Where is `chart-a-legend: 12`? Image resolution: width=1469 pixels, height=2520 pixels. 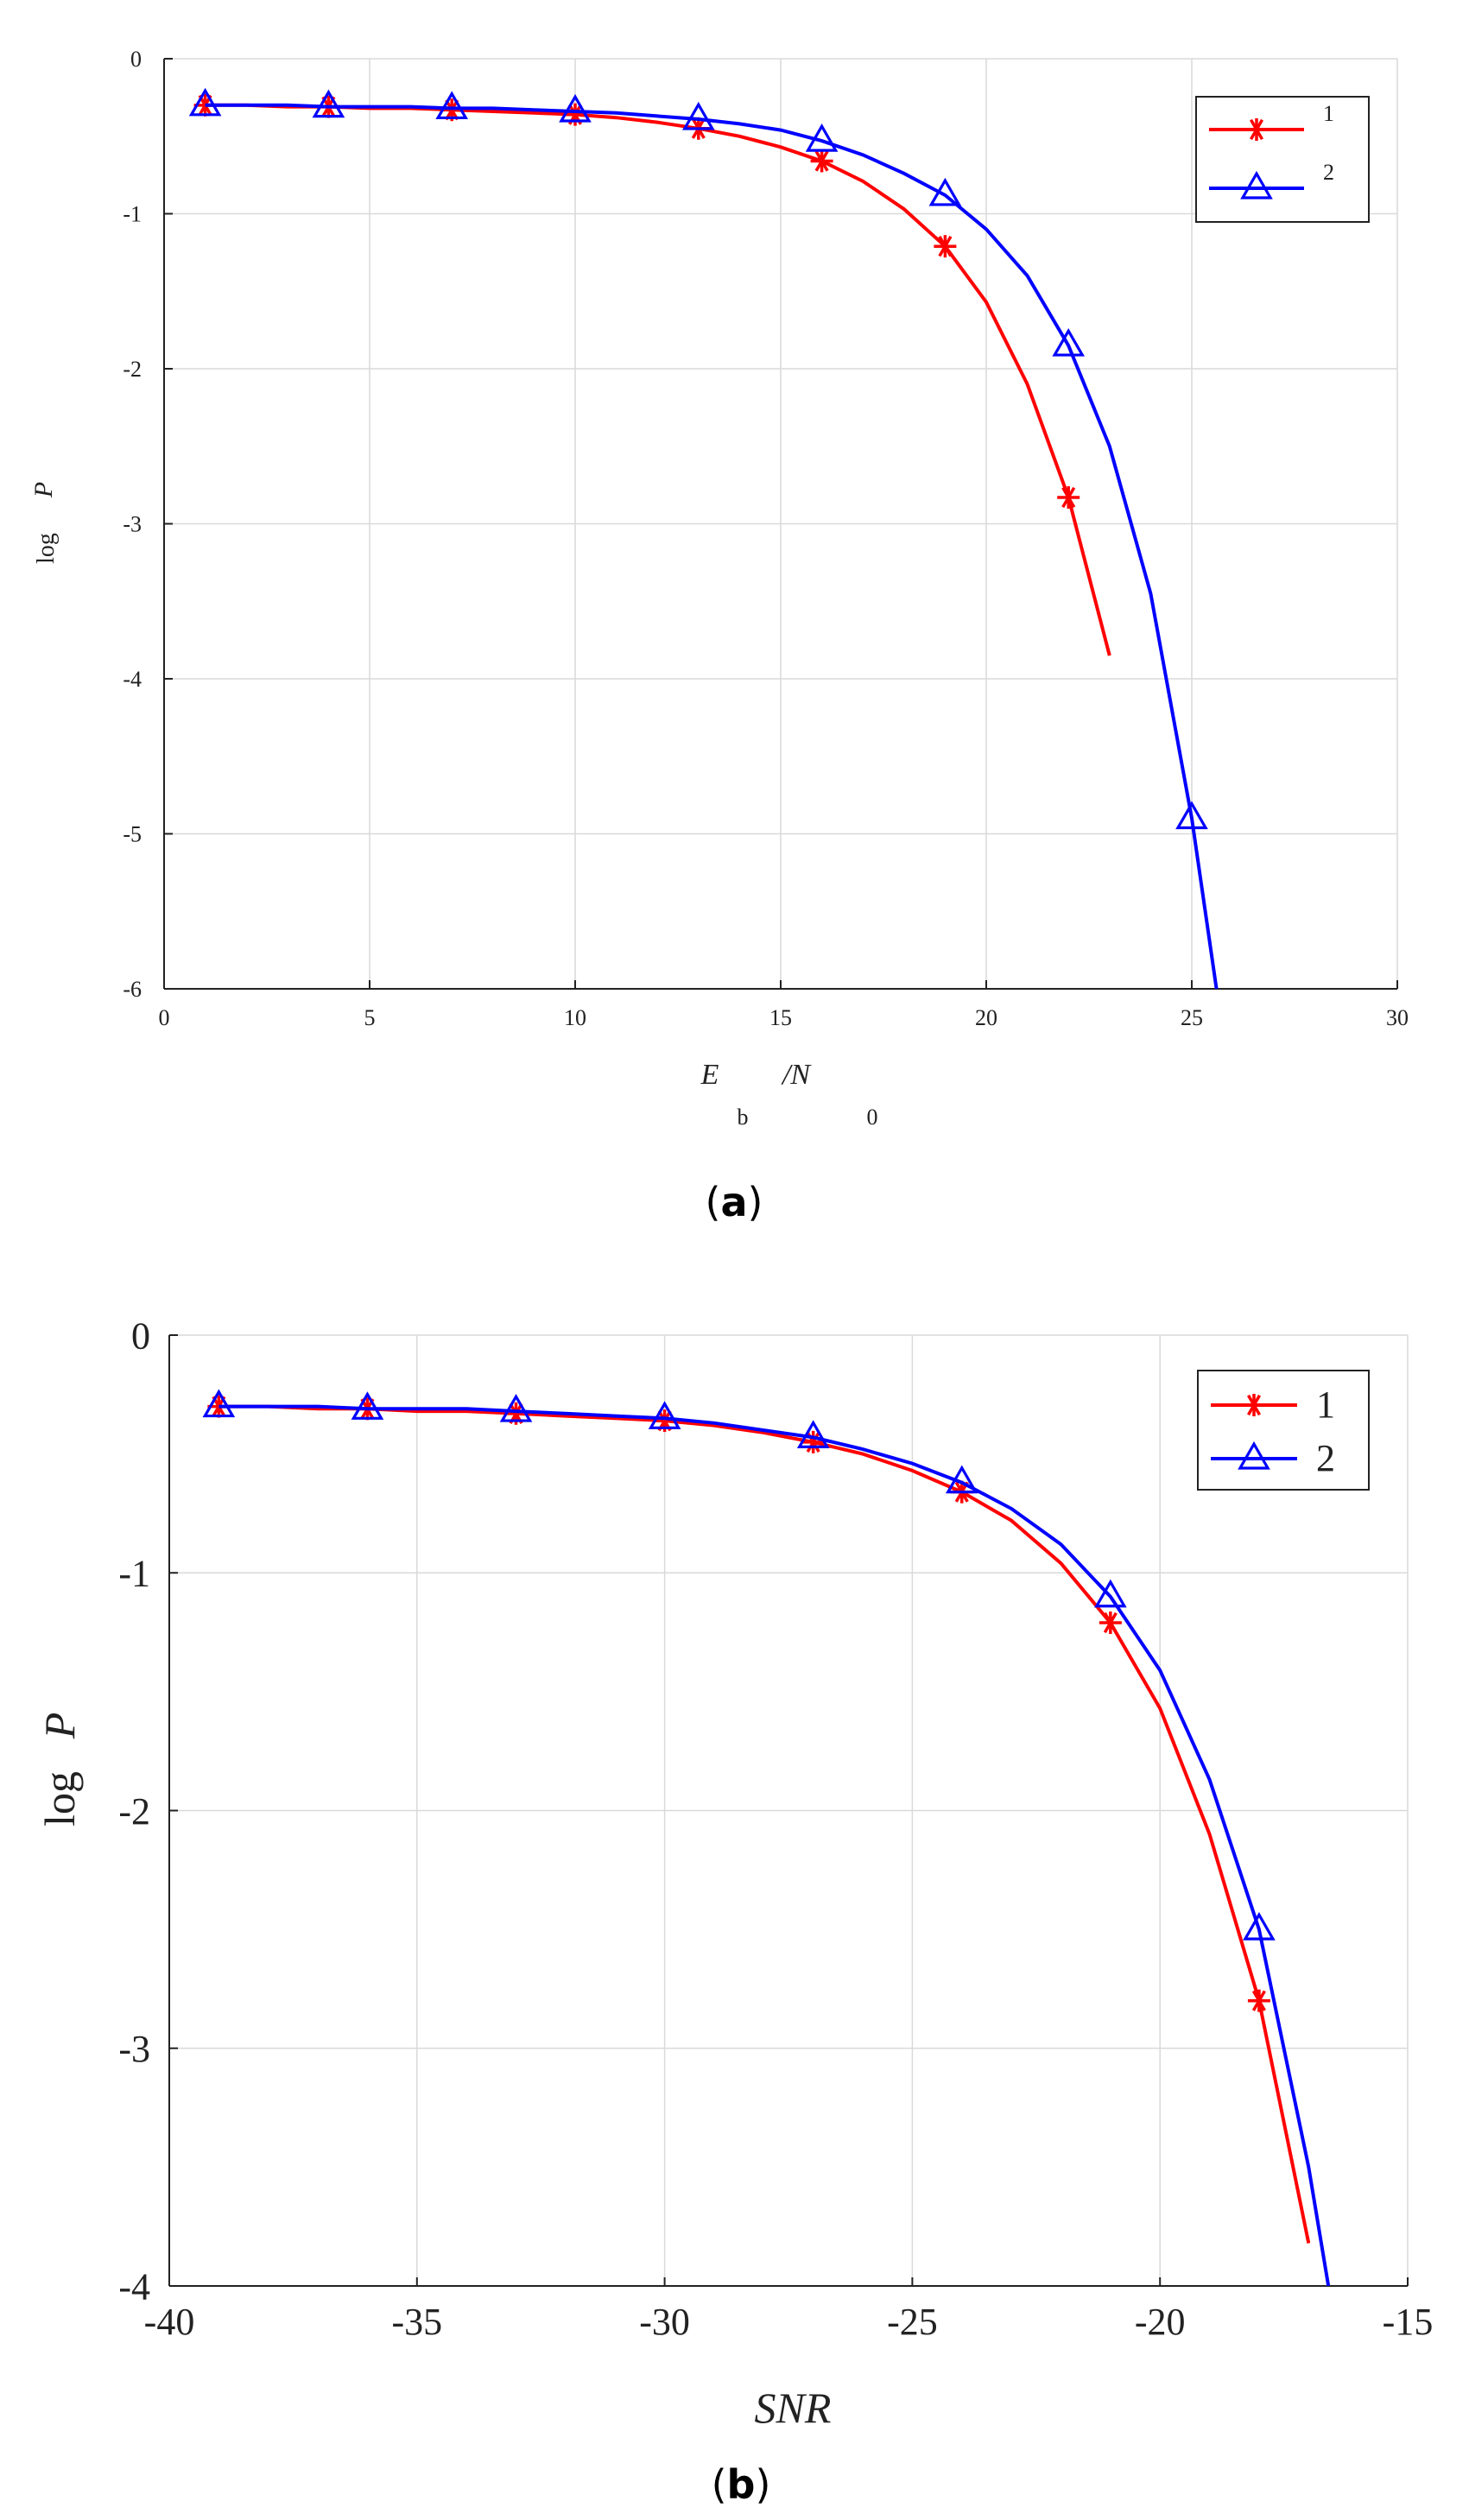
chart-a-legend: 12 is located at coordinates (1282, 159).